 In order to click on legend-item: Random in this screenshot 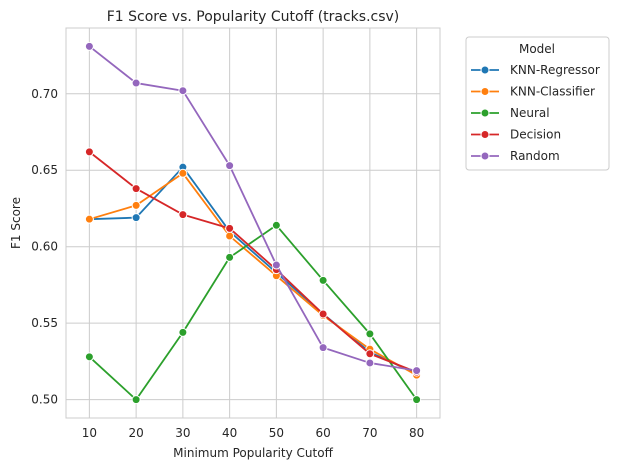, I will do `click(515, 156)`.